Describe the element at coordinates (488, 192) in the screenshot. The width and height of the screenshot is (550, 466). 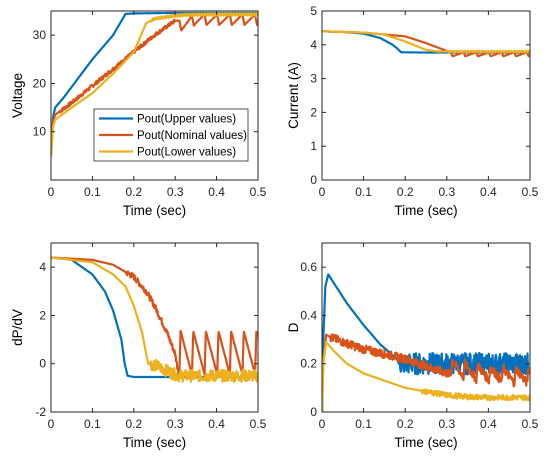
I see `current-plot-xtick-label: 0.4` at that location.